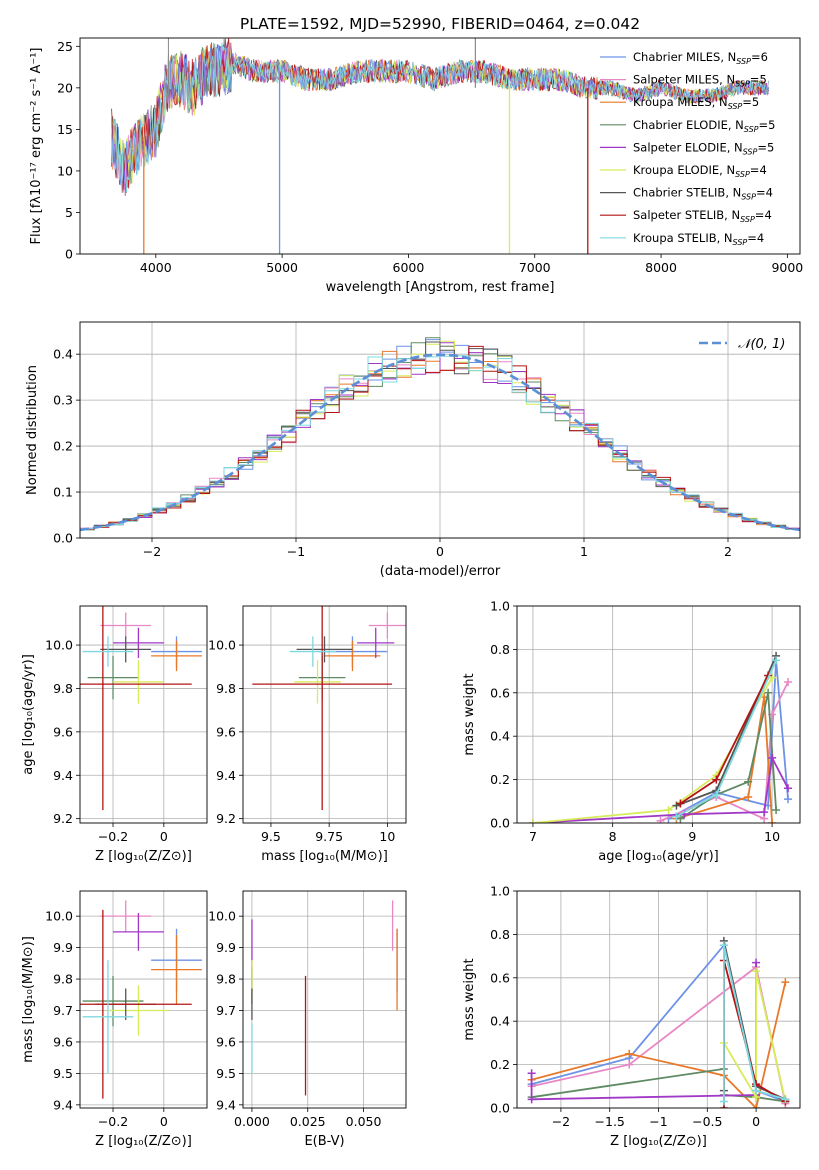 The width and height of the screenshot is (819, 1170). Describe the element at coordinates (440, 287) in the screenshot. I see `x-axis-label: wavelength [Angstrom, rest frame]` at that location.